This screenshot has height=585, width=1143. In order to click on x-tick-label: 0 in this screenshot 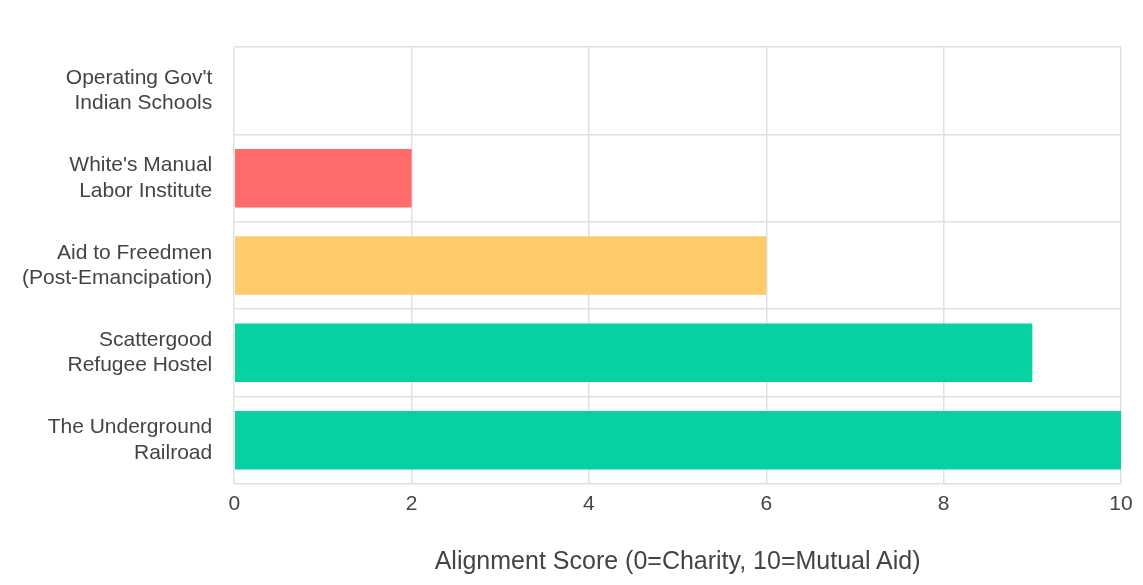, I will do `click(234, 503)`.